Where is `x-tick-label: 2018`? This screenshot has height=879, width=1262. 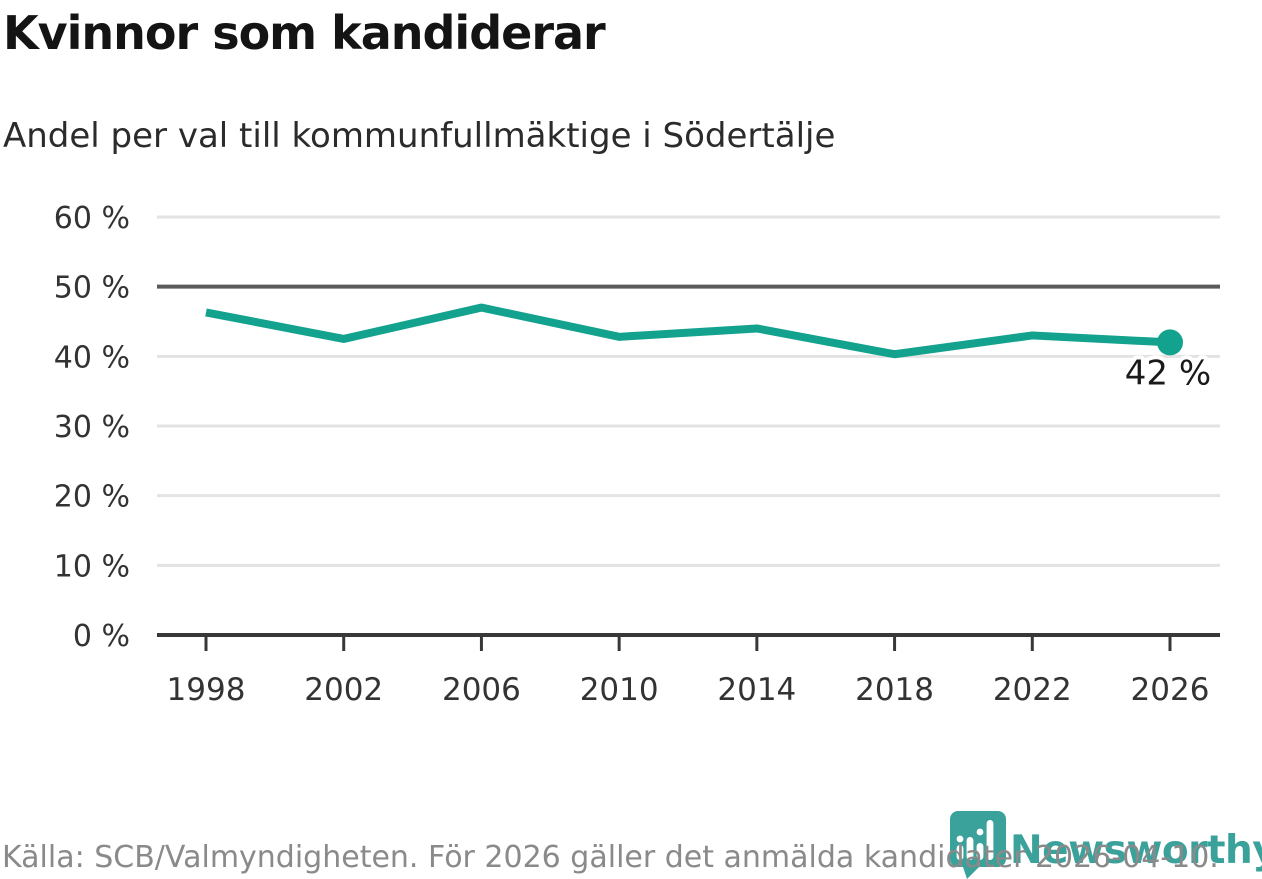 x-tick-label: 2018 is located at coordinates (894, 690).